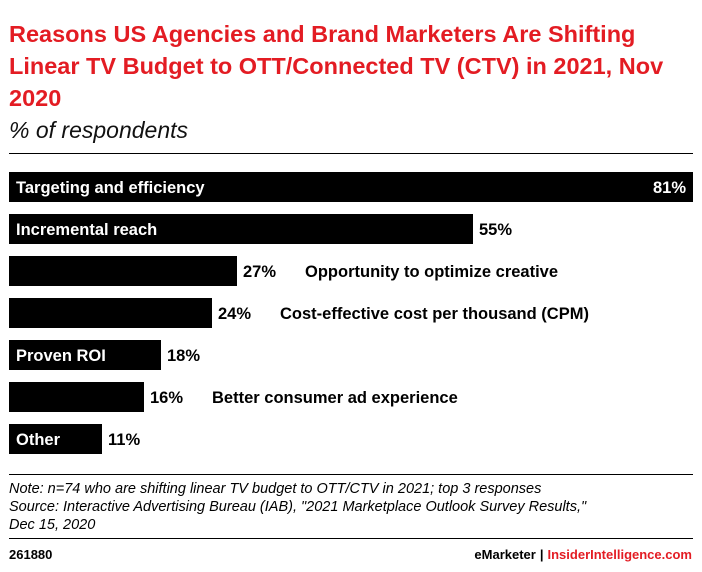 Image resolution: width=702 pixels, height=572 pixels. I want to click on top-divider, so click(351, 153).